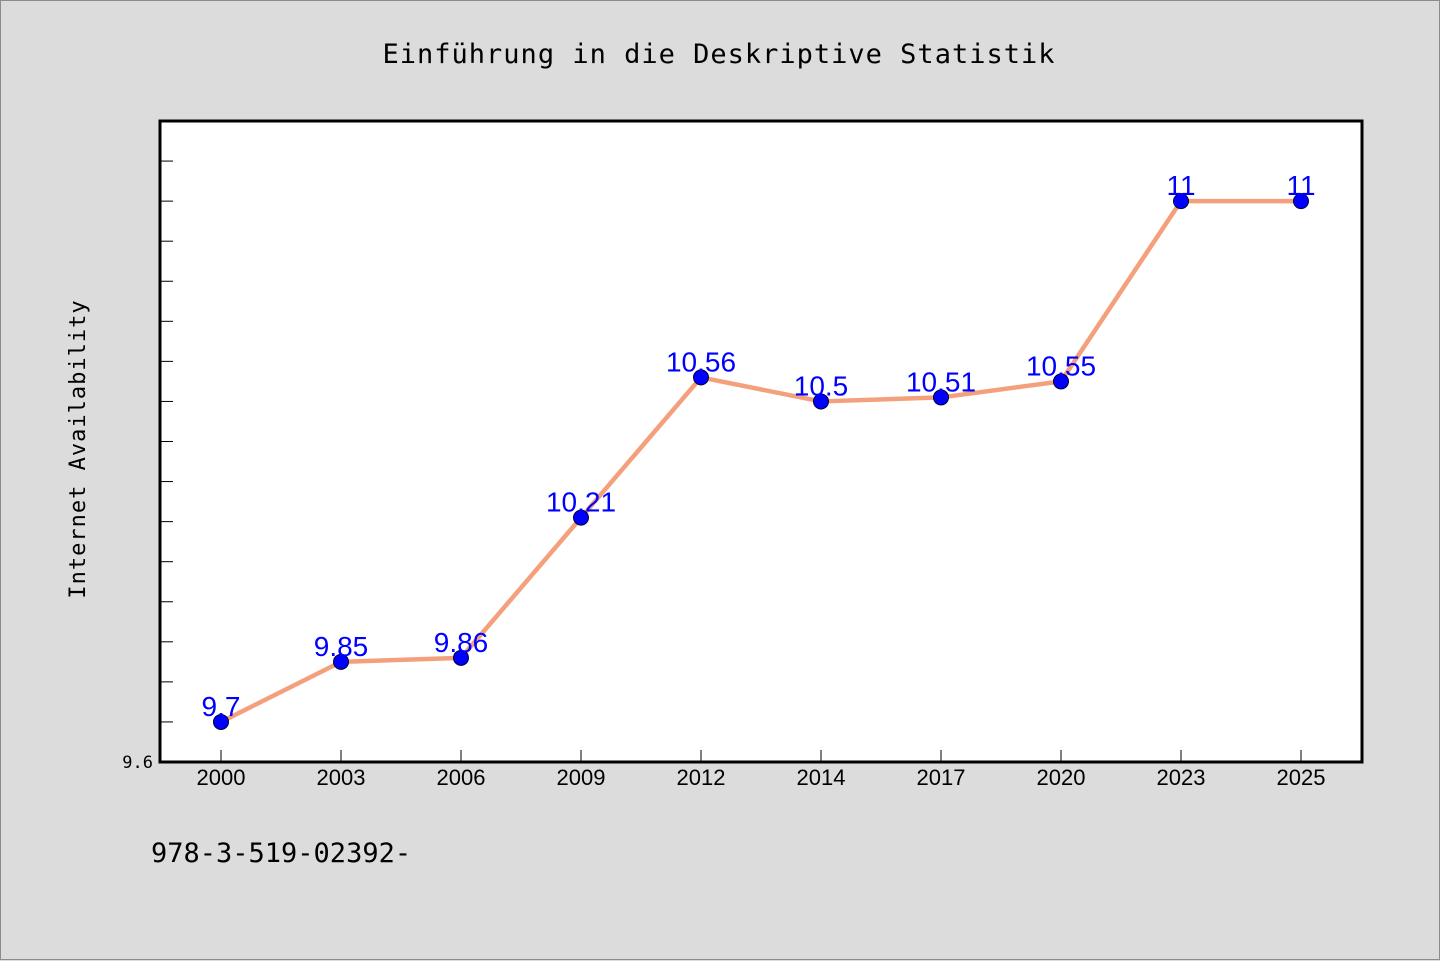 Image resolution: width=1440 pixels, height=961 pixels. I want to click on y-tick-label: 9.6, so click(137, 763).